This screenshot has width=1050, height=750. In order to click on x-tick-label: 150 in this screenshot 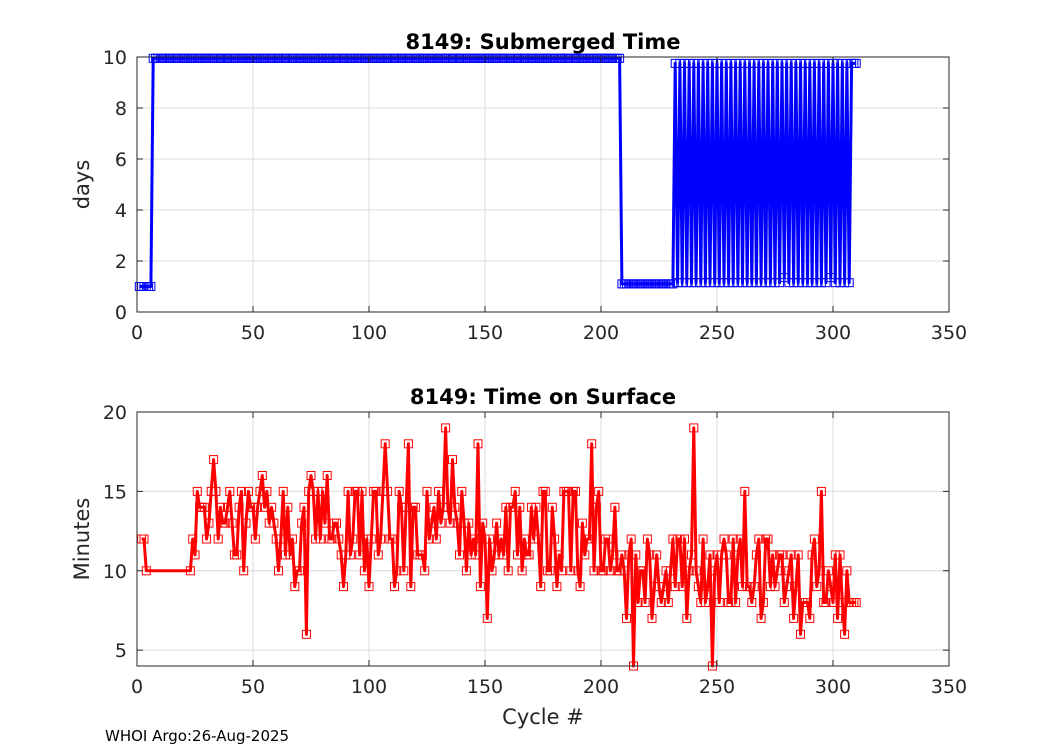, I will do `click(485, 687)`.